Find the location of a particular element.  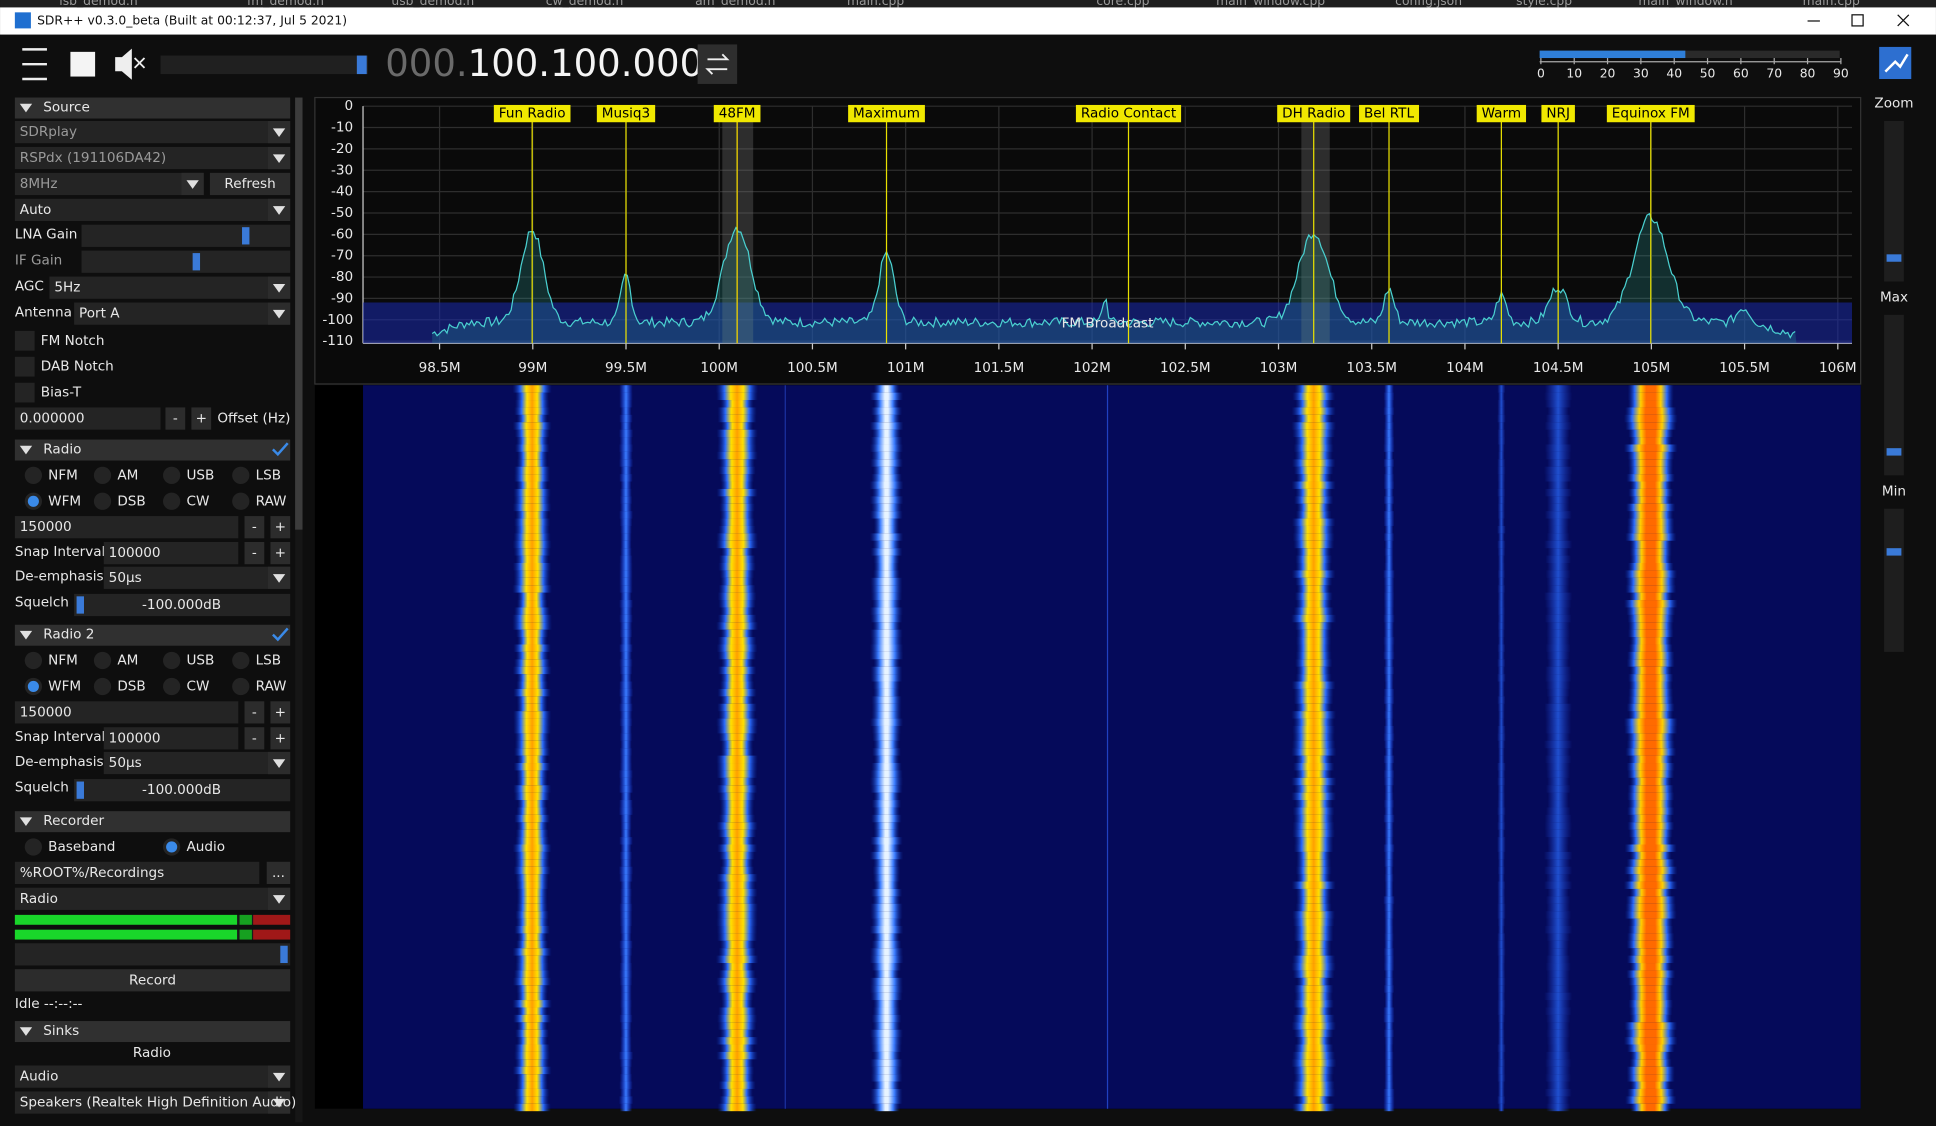

mute-button is located at coordinates (130, 64).